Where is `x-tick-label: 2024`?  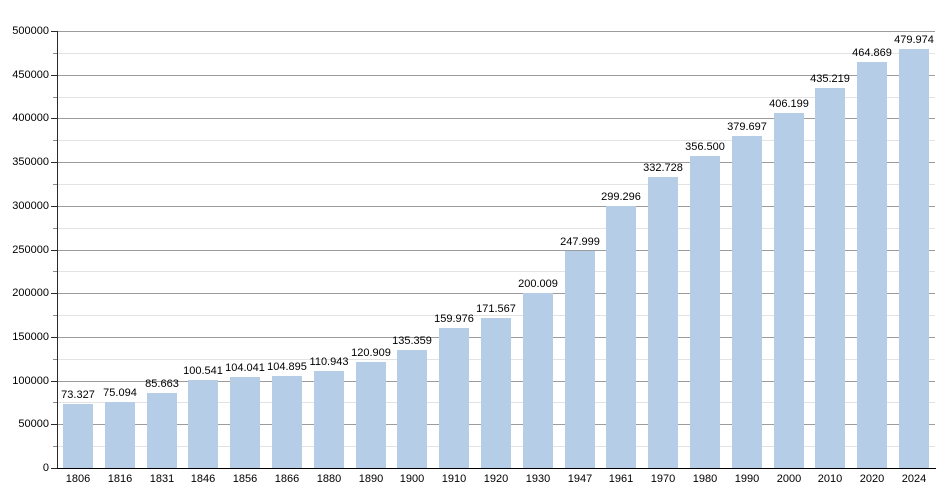 x-tick-label: 2024 is located at coordinates (914, 479).